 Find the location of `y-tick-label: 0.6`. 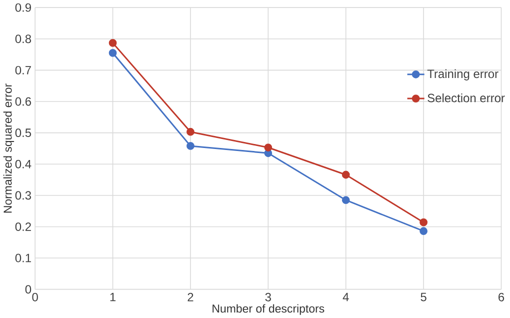

y-tick-label: 0.6 is located at coordinates (23, 101).